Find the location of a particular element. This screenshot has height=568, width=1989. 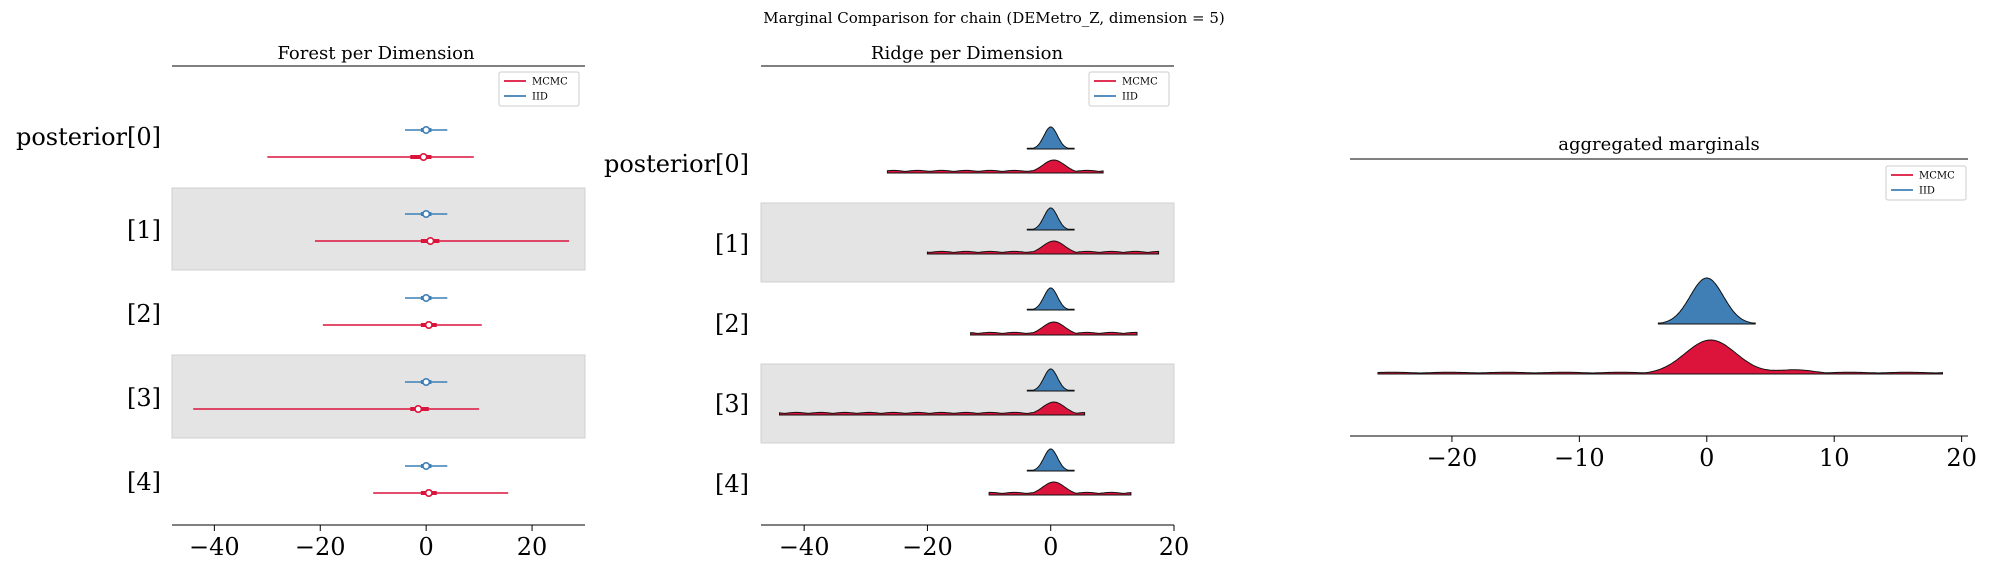

mcmc-aggregated-ridge is located at coordinates (1660, 357).